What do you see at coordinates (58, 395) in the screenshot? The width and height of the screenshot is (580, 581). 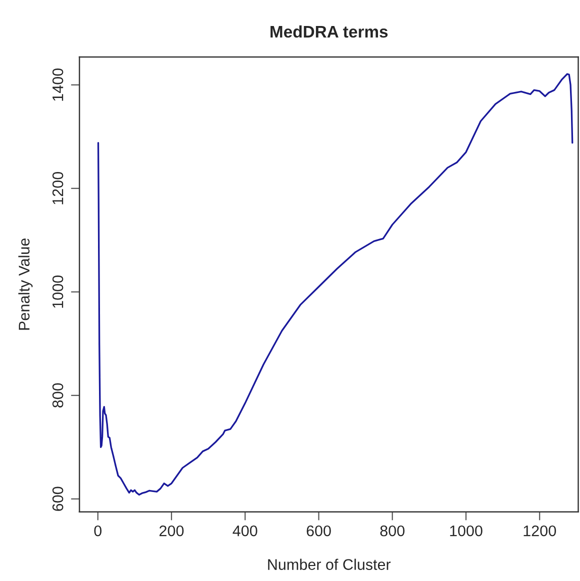 I see `y-tick-label: 800` at bounding box center [58, 395].